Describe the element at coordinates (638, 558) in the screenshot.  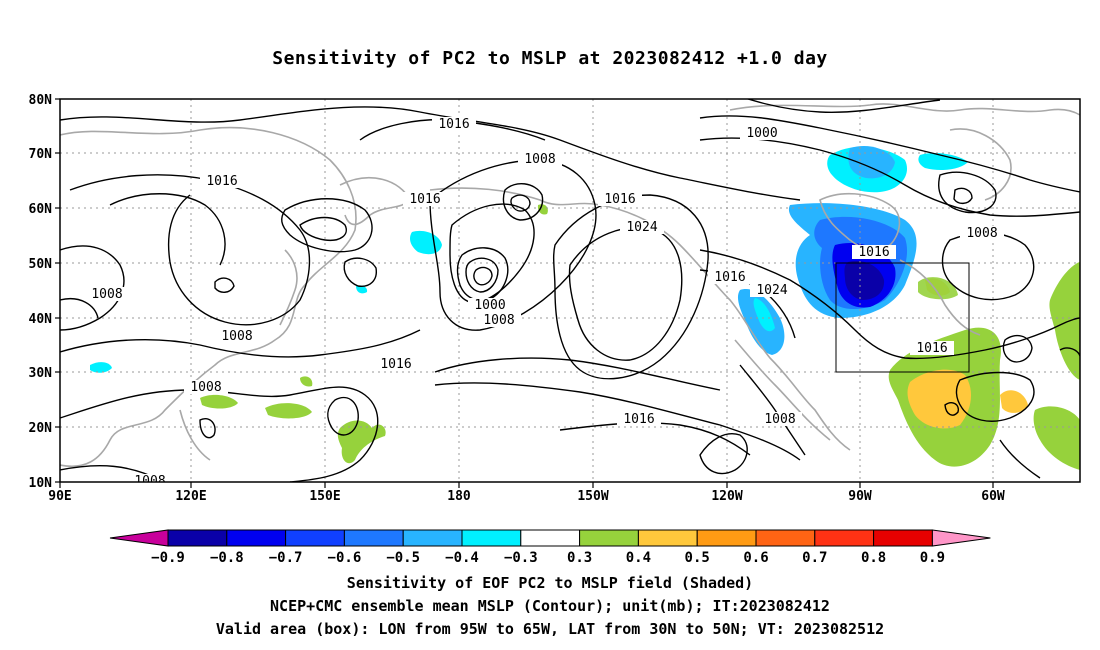
I see `colorbar-tick-label: 0.4` at that location.